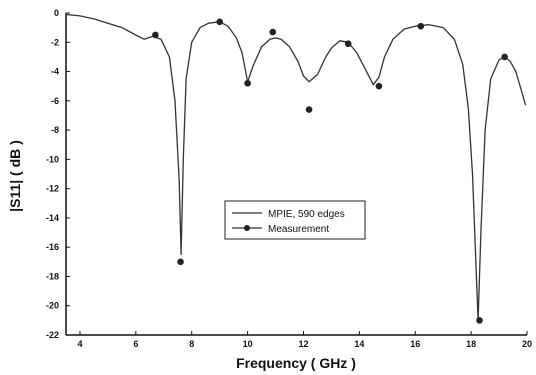  Describe the element at coordinates (191, 344) in the screenshot. I see `x-tick-label: 8` at that location.